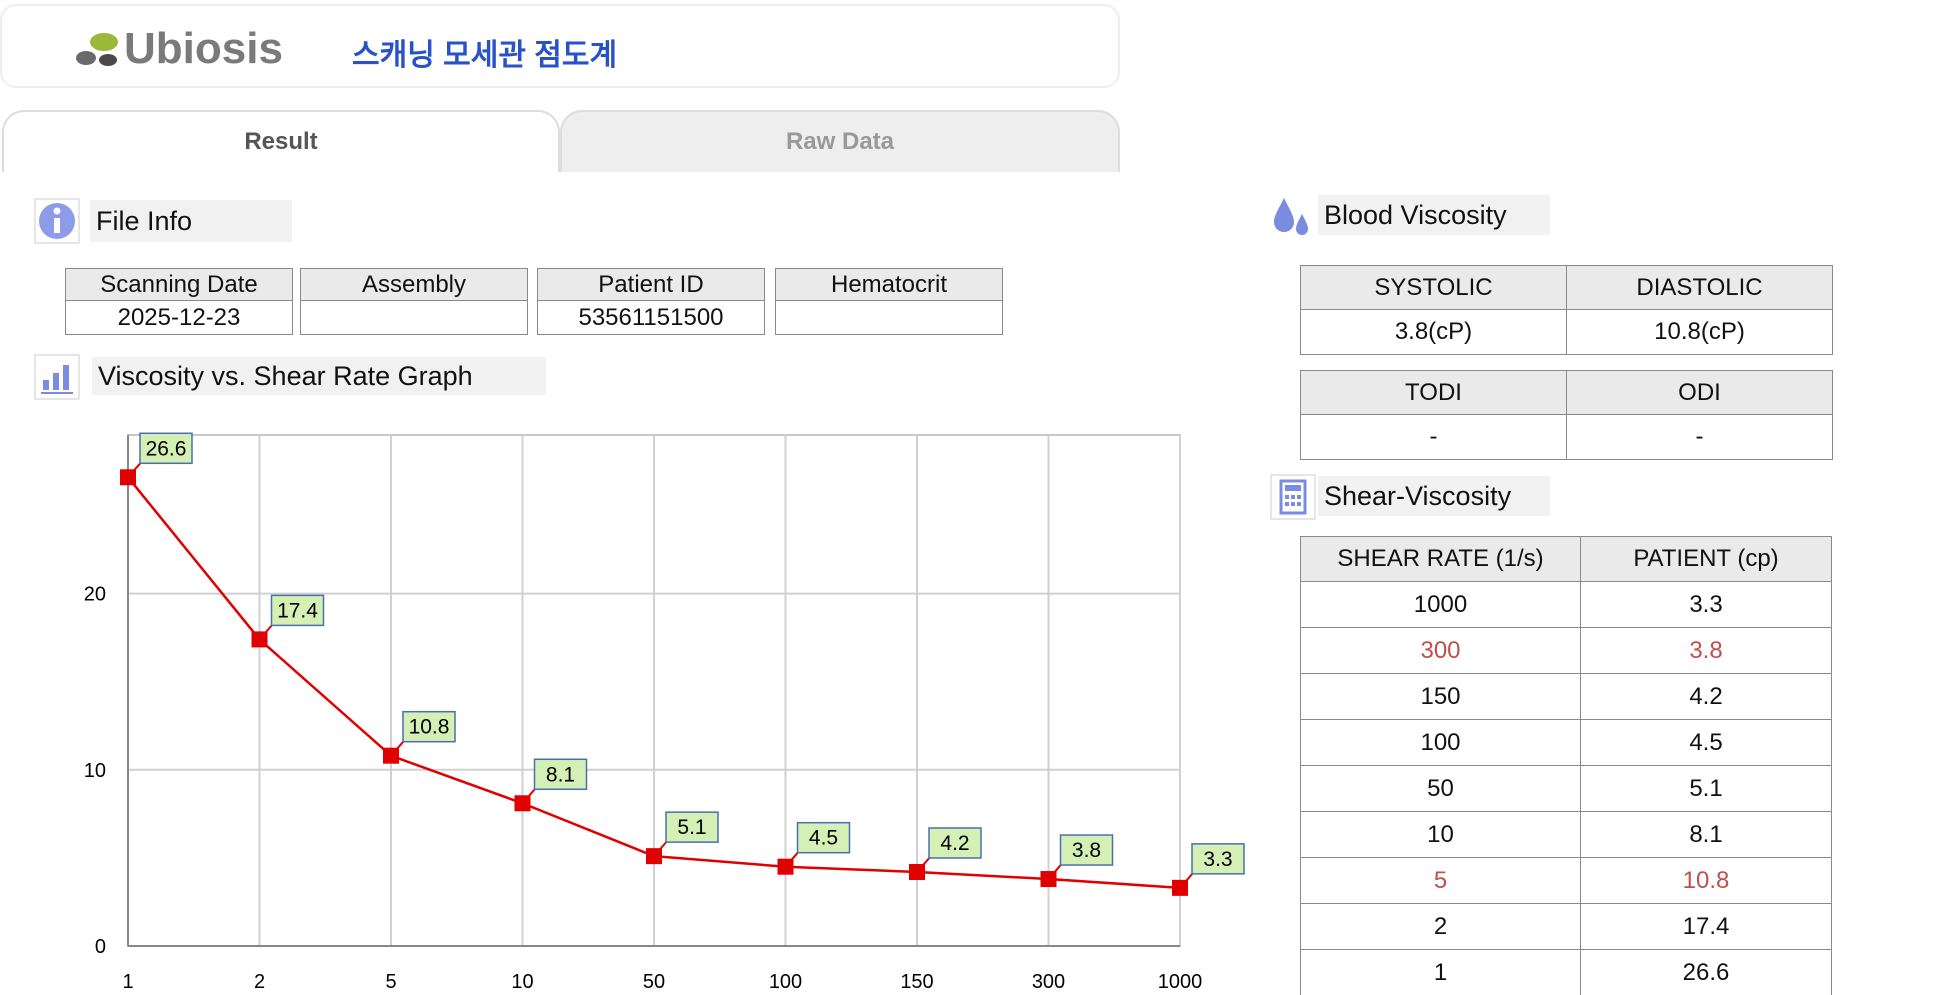 Image resolution: width=1943 pixels, height=995 pixels. Describe the element at coordinates (1440, 834) in the screenshot. I see `table-cell: 10` at that location.